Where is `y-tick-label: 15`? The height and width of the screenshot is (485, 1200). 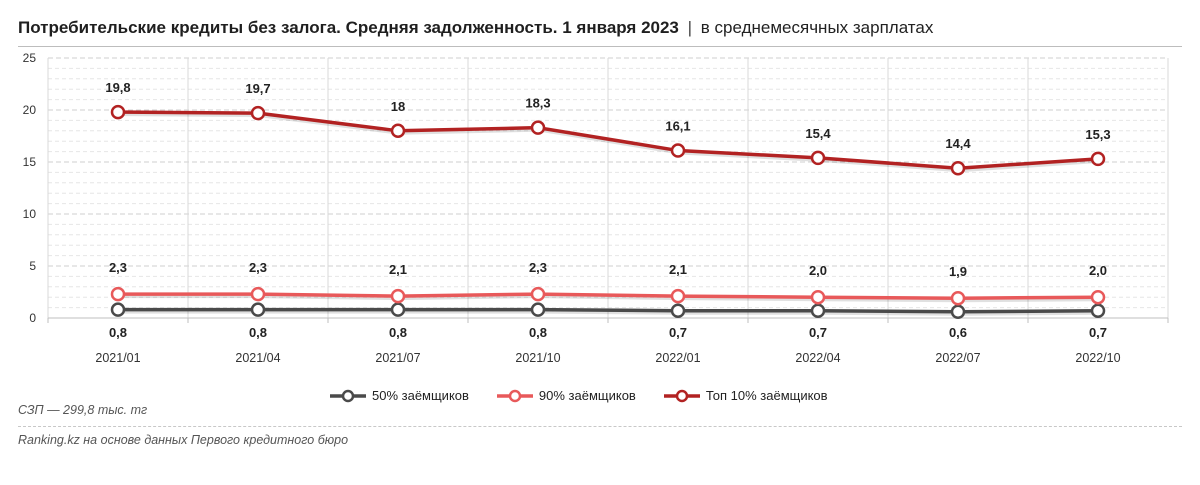 y-tick-label: 15 is located at coordinates (30, 162).